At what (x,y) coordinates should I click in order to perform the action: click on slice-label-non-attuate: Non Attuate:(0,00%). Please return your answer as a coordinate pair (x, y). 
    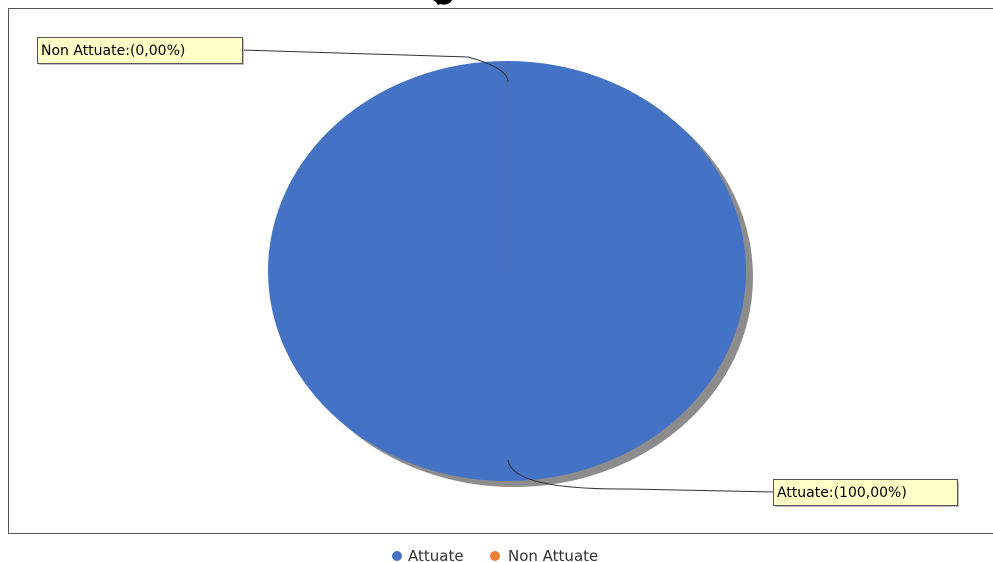
    Looking at the image, I should click on (113, 51).